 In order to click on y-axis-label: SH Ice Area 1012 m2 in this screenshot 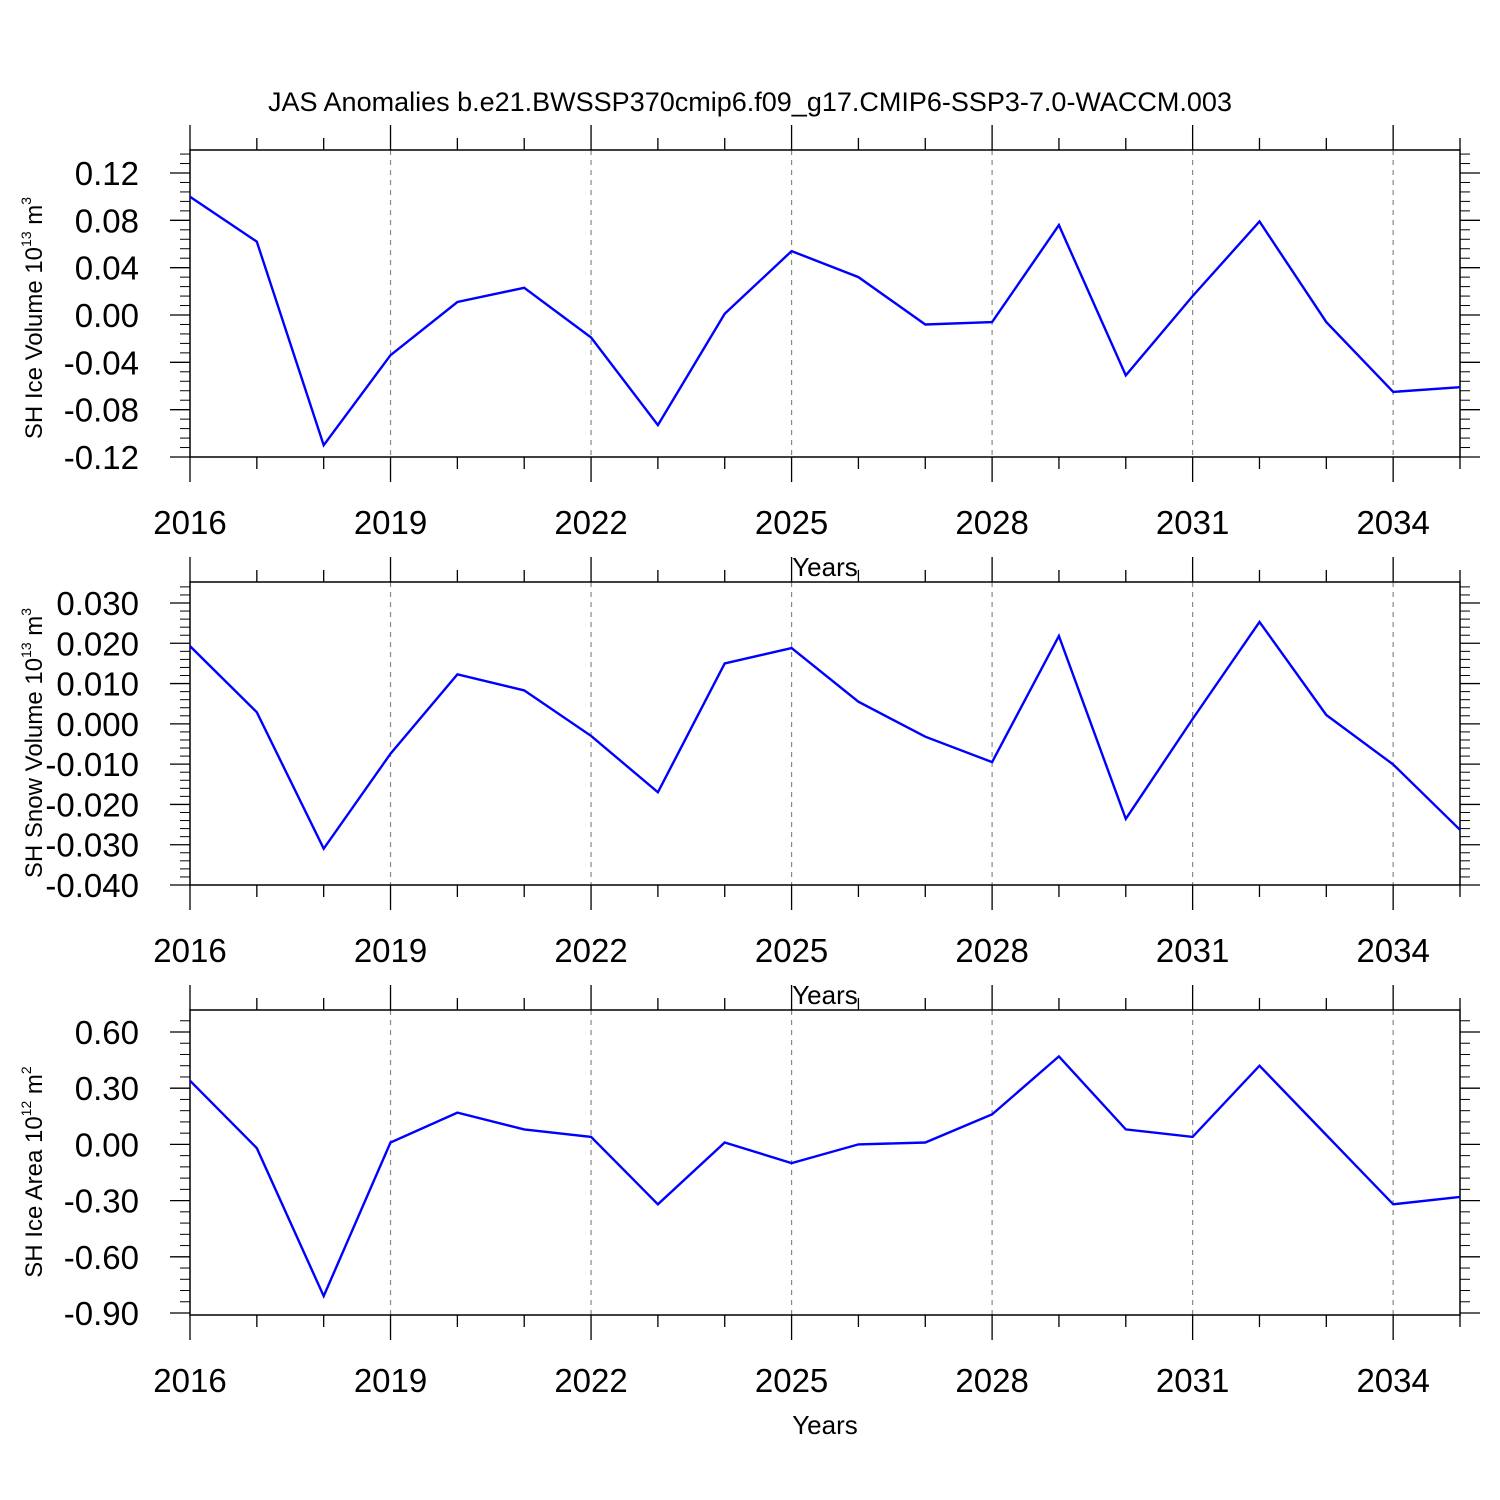, I will do `click(33, 1172)`.